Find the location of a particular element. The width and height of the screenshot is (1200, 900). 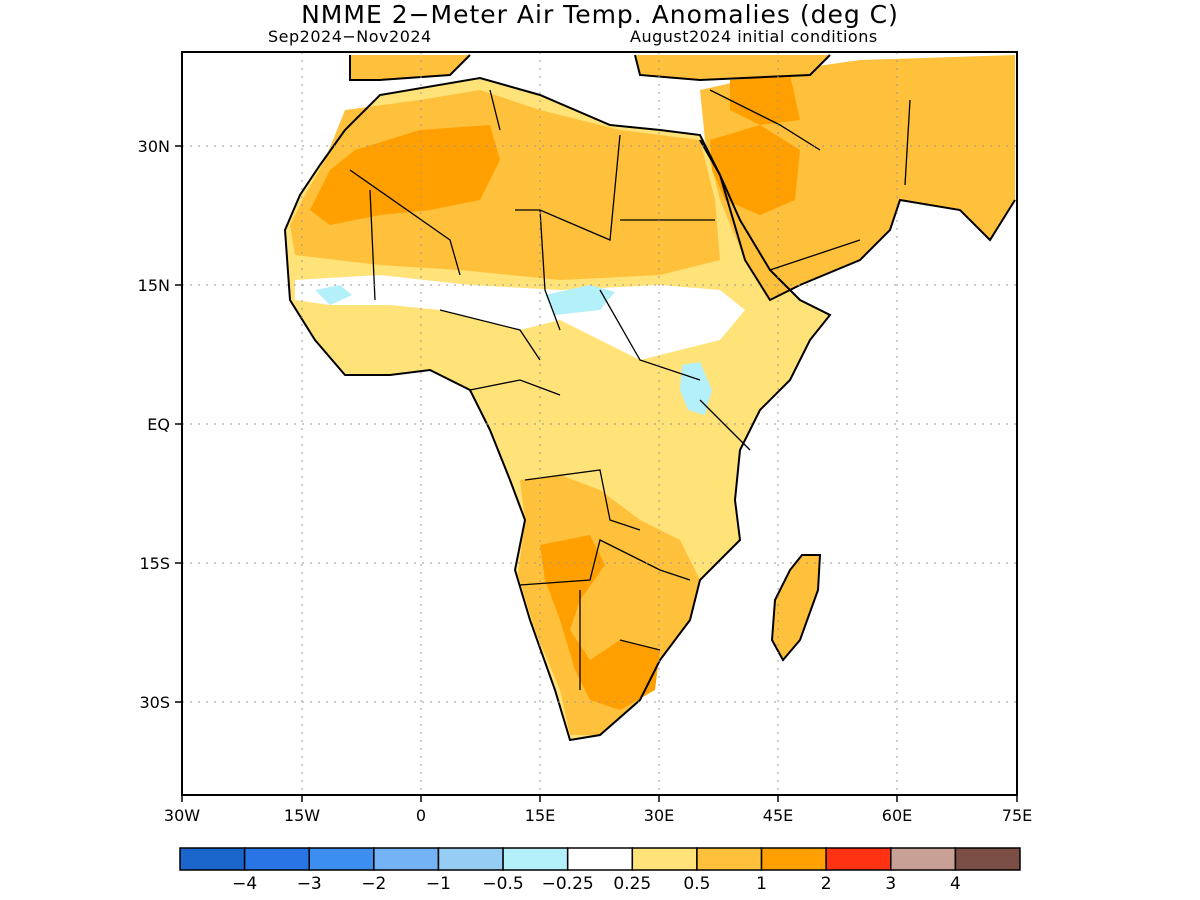

lat-labels: 30N 15N EQ 15S 30S is located at coordinates (154, 424).